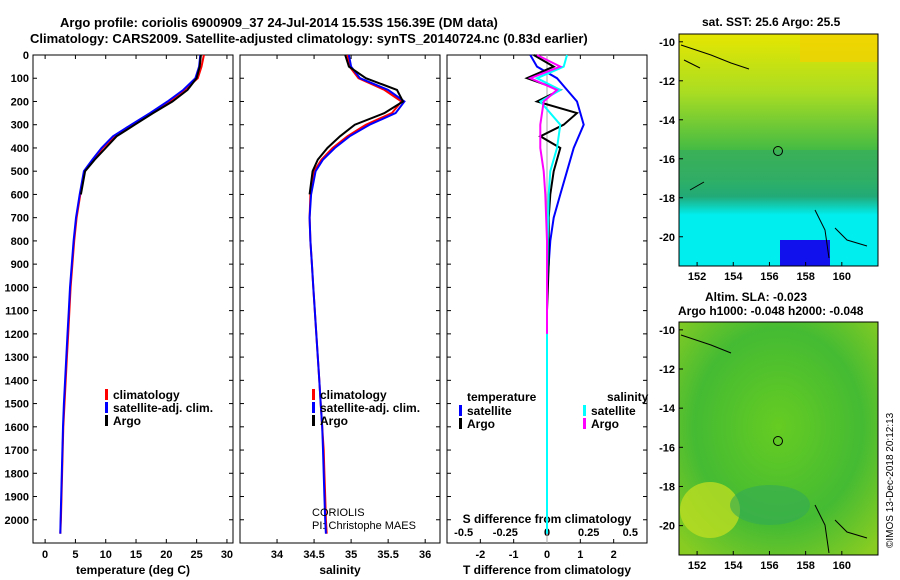 This screenshot has height=580, width=900. Describe the element at coordinates (17, 428) in the screenshot. I see `depth-tick-label: 1600` at that location.